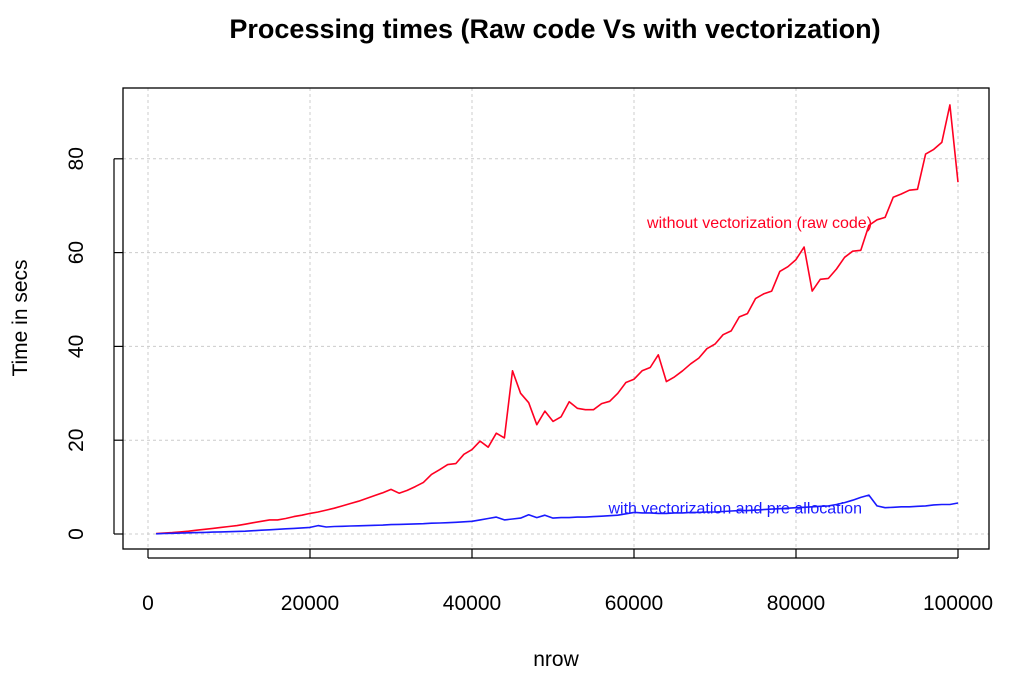 This screenshot has width=1024, height=688. Describe the element at coordinates (557, 514) in the screenshot. I see `series-line-vectorized` at that location.